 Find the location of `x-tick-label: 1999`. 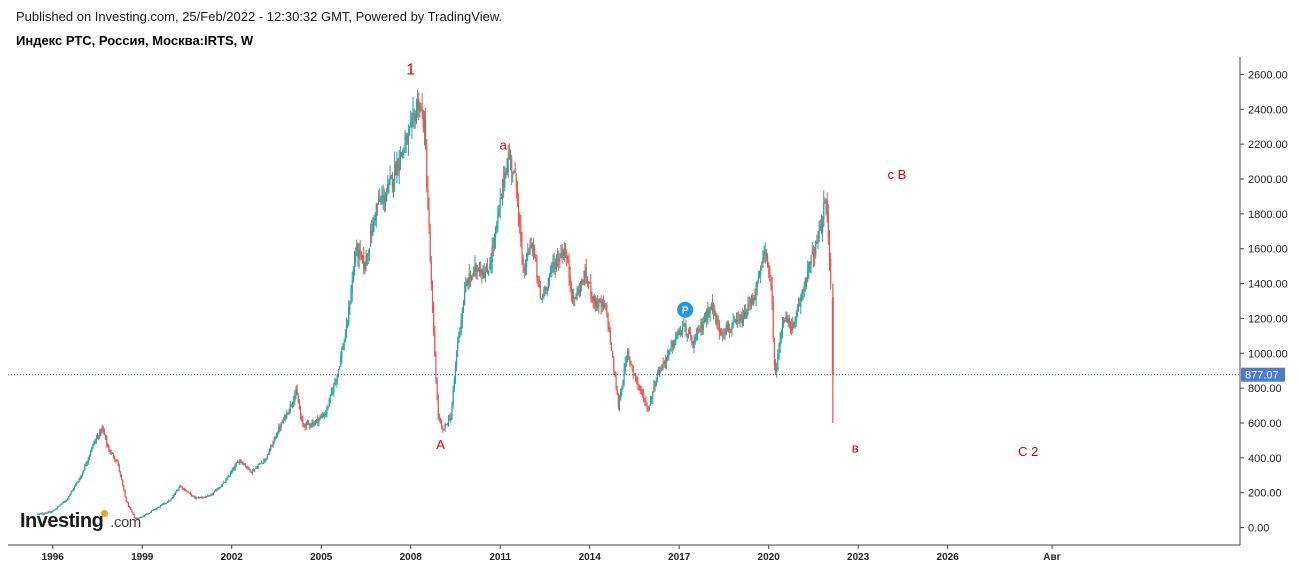

x-tick-label: 1999 is located at coordinates (142, 557).